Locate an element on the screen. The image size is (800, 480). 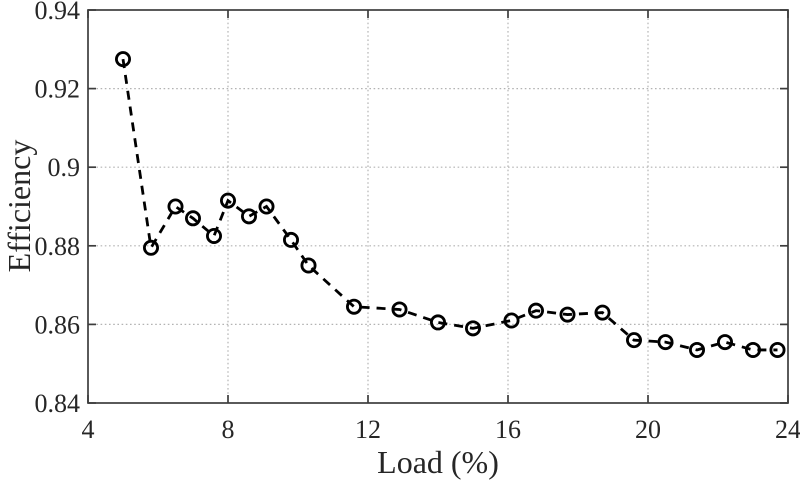
x-axis-title: Load (%) is located at coordinates (438, 462).